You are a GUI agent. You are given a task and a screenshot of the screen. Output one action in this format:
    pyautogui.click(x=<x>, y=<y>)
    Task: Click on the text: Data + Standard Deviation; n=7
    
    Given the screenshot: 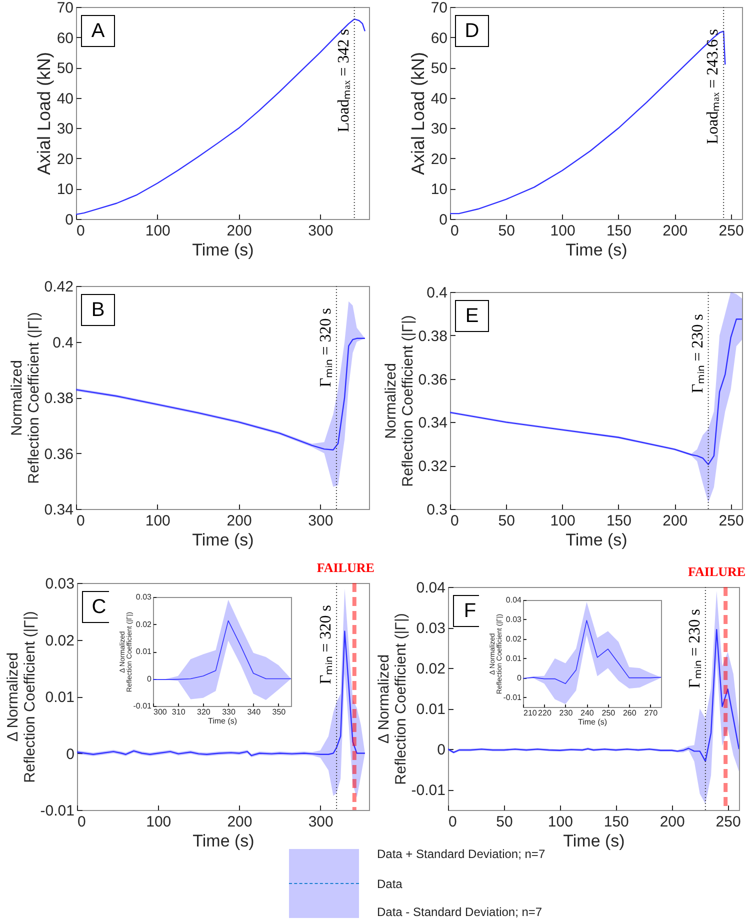 What is the action you would take?
    pyautogui.click(x=461, y=854)
    